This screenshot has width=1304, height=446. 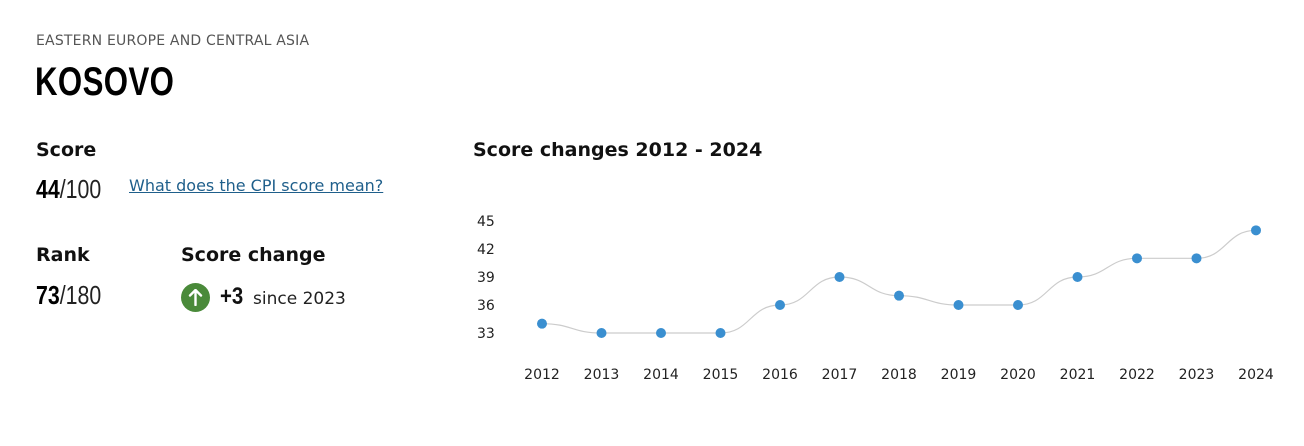 What do you see at coordinates (232, 296) in the screenshot?
I see `score-change-value: +3` at bounding box center [232, 296].